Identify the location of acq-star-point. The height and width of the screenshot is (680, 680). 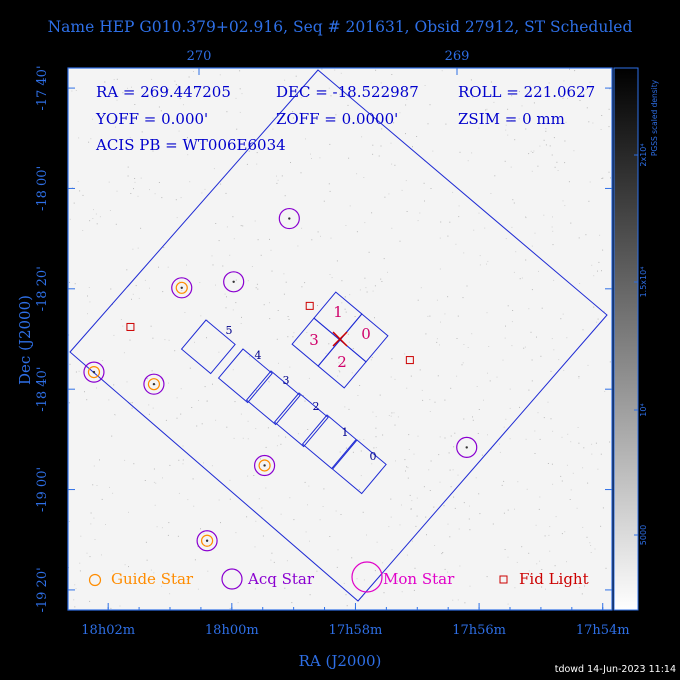
(181, 288).